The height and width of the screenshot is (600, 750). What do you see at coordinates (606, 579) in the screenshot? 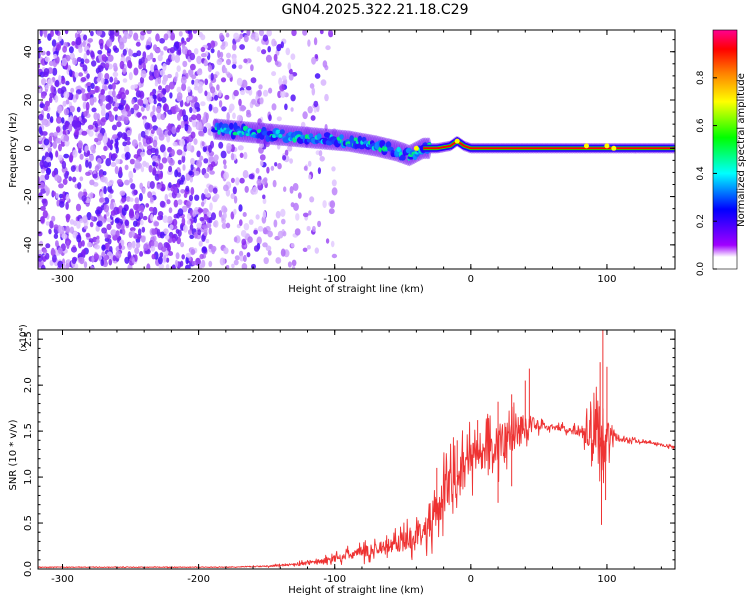
I see `x-tick-label: 100` at bounding box center [606, 579].